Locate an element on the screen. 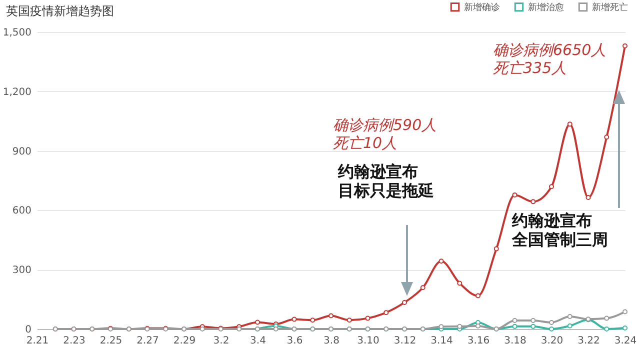 The image size is (640, 349). legend-label: 新增治愈 is located at coordinates (546, 8).